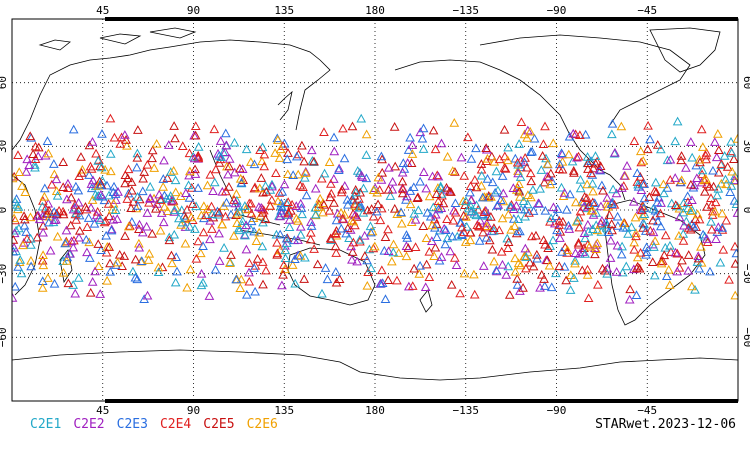 This screenshot has width=750, height=450. Describe the element at coordinates (46, 424) in the screenshot. I see `legend-item-c2e1: C2E1` at that location.